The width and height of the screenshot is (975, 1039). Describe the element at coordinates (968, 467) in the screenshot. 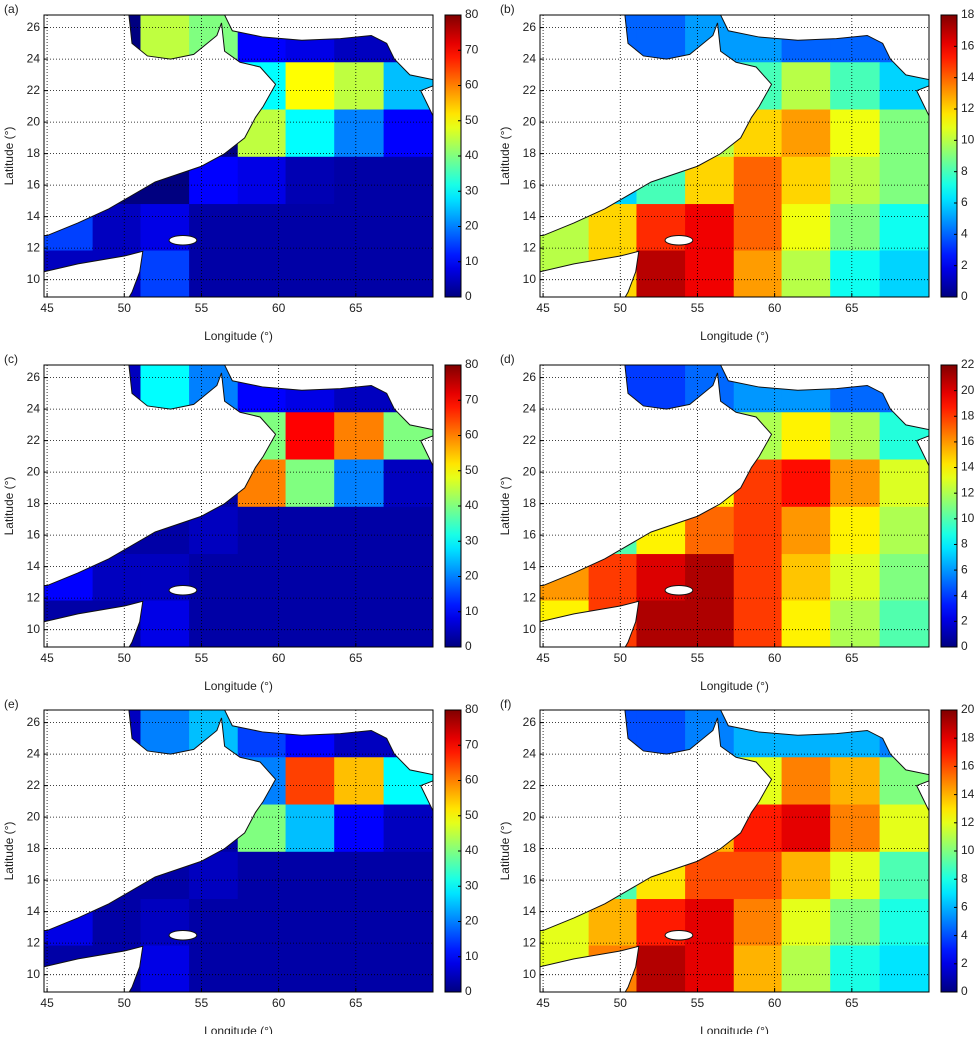

I see `colorbar-tick-label: 14` at that location.